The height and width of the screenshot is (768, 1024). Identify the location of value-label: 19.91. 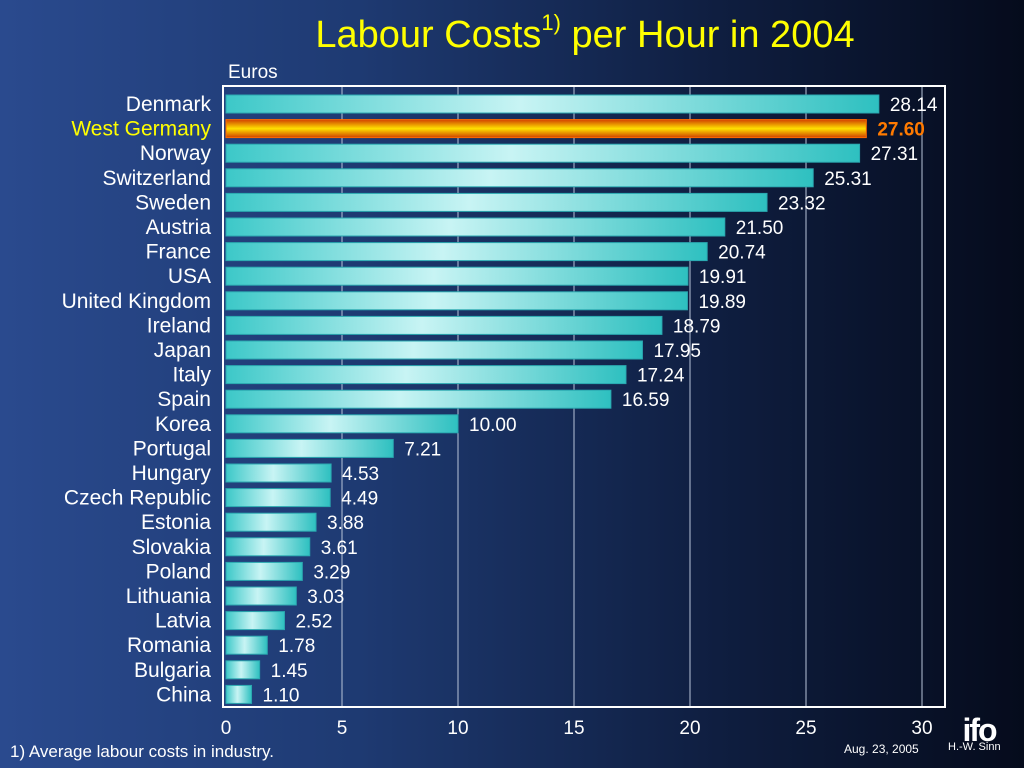
(723, 277).